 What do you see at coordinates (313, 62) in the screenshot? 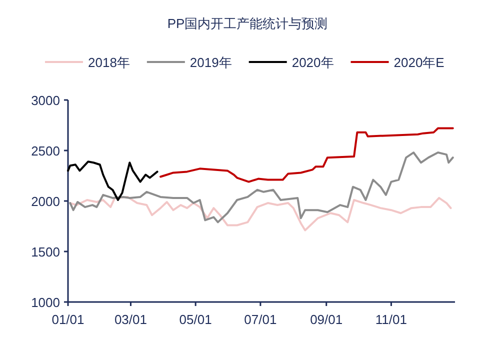
I see `legend-label: 2020年` at bounding box center [313, 62].